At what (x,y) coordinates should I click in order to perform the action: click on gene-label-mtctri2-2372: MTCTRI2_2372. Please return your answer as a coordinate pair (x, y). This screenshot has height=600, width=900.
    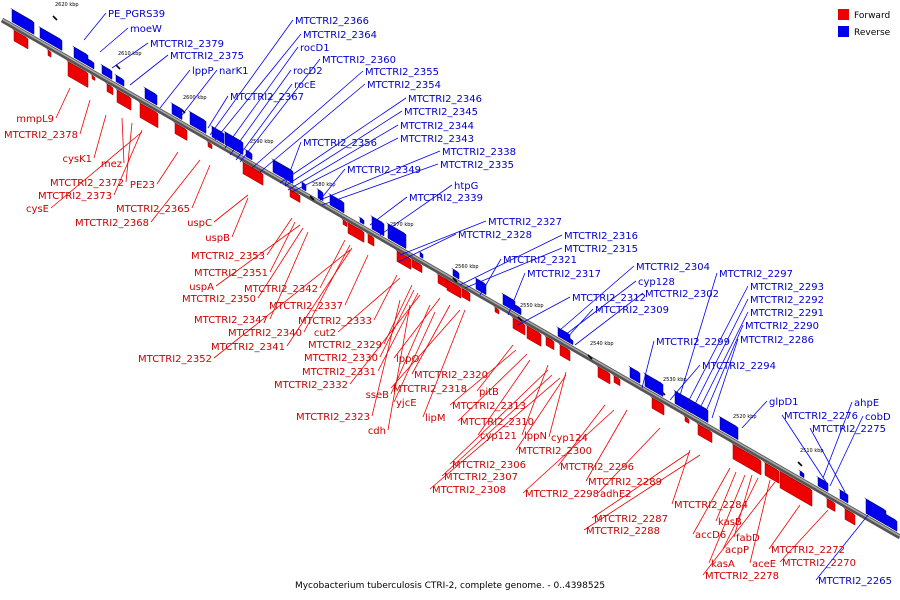
    Looking at the image, I should click on (87, 183).